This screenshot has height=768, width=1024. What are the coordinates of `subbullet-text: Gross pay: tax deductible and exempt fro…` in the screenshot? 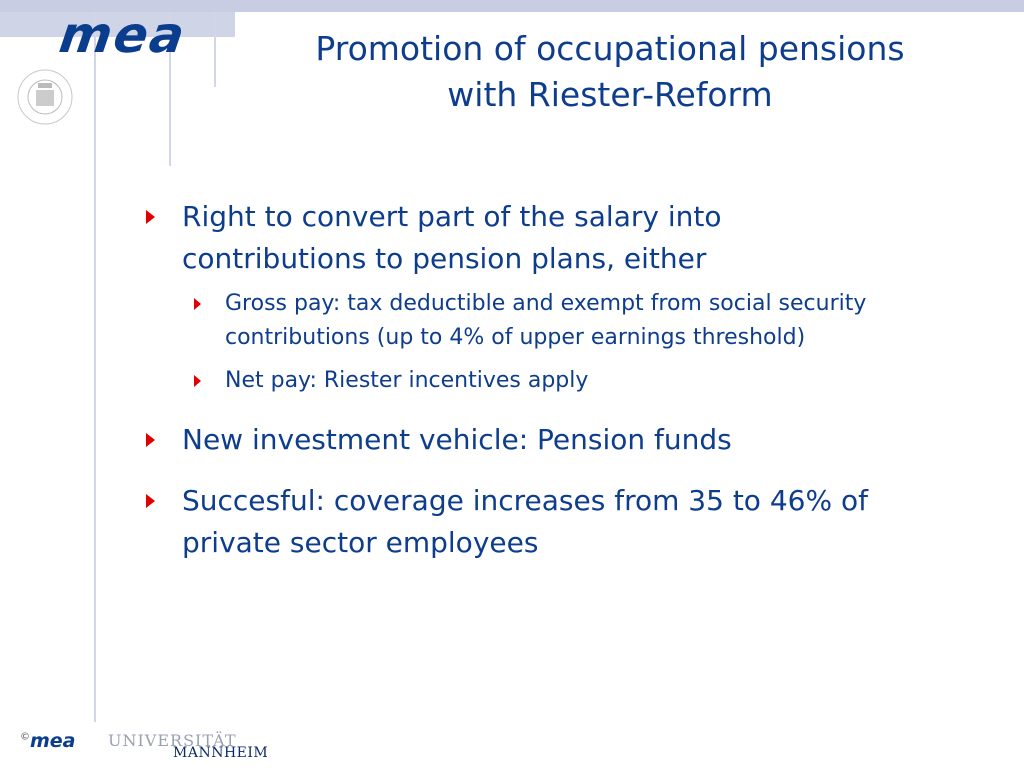 It's located at (545, 321).